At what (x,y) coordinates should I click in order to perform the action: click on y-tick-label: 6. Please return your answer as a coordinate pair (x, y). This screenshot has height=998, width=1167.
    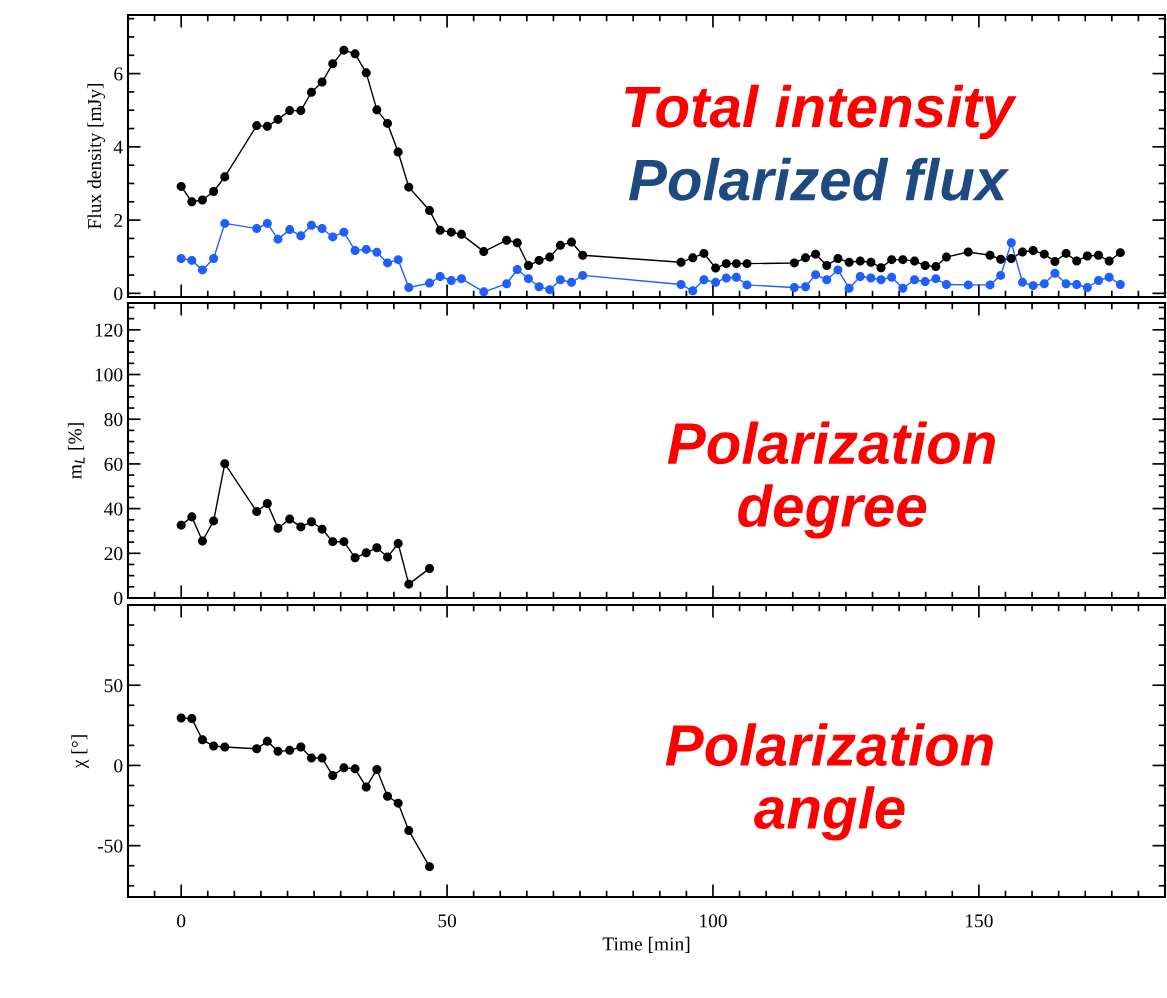
    Looking at the image, I should click on (118, 74).